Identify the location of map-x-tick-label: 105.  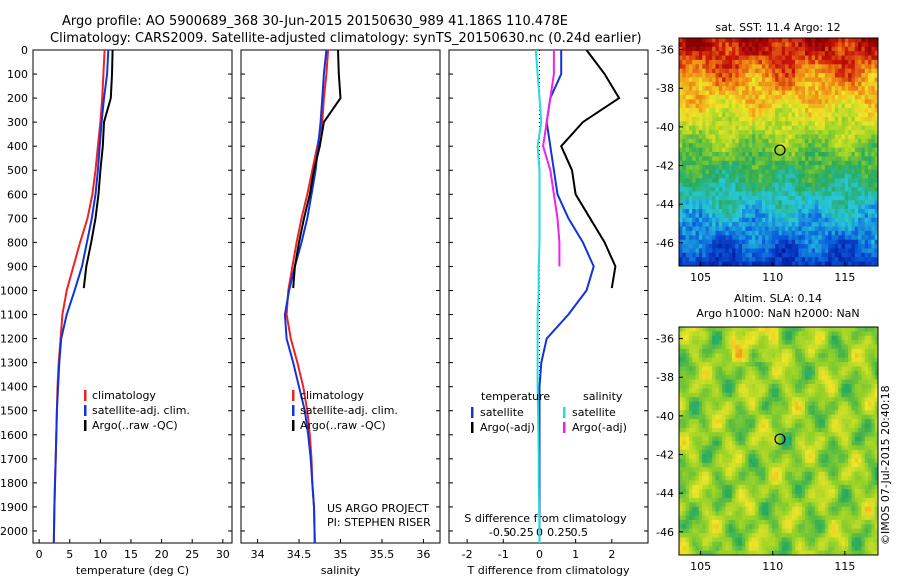
(700, 277).